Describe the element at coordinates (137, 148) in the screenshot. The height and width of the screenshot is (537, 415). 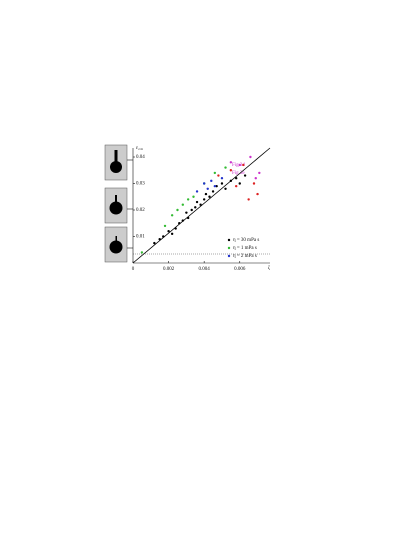
I see `y-label-main: ε` at that location.